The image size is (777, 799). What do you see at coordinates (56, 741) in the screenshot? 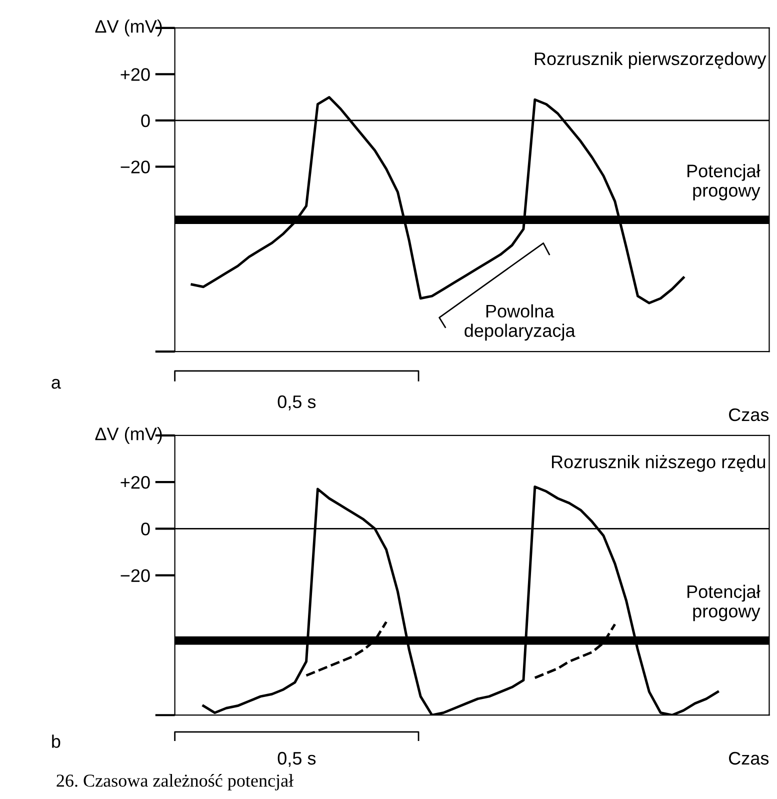
I see `text: b` at bounding box center [56, 741].